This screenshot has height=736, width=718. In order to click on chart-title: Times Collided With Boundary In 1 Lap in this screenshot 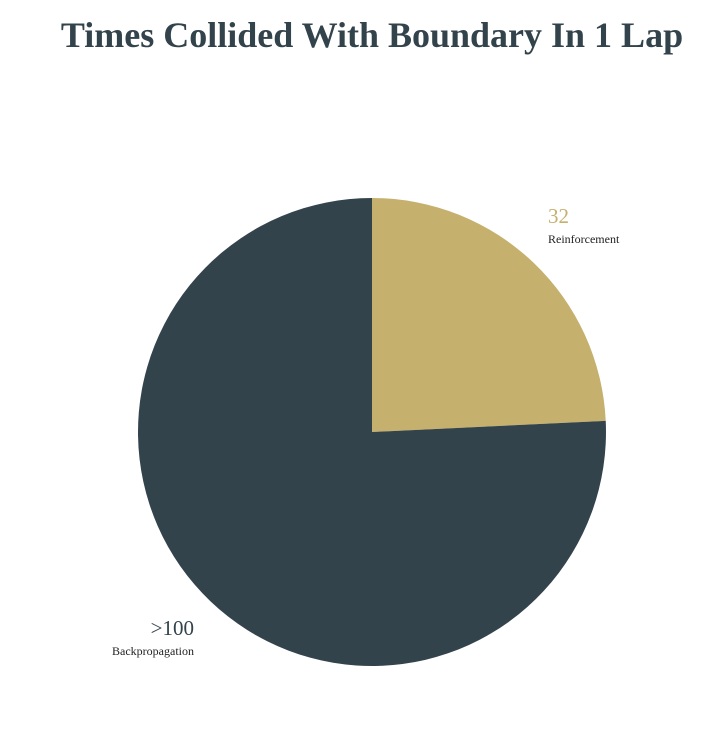, I will do `click(372, 35)`.